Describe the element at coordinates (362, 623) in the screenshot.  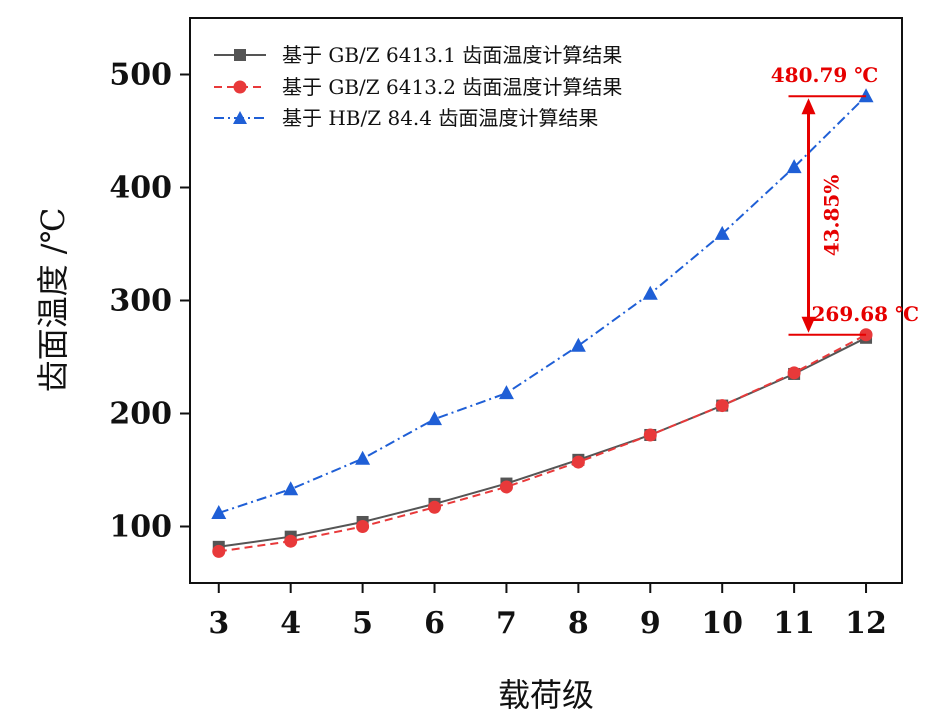
I see `x-tick-label: 5` at that location.